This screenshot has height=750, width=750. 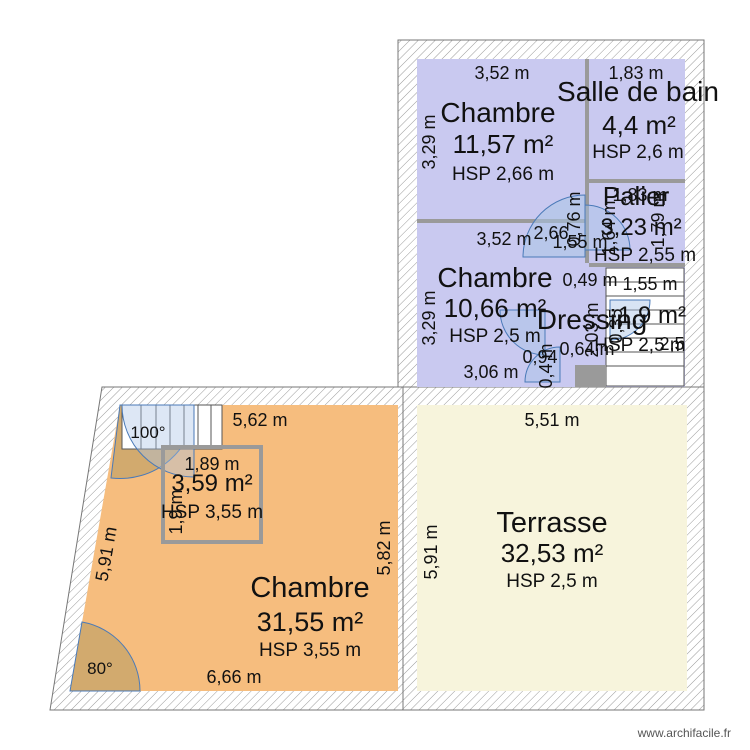 I want to click on dim-mid-chambre-width: 3,52 m, so click(x=503, y=239).